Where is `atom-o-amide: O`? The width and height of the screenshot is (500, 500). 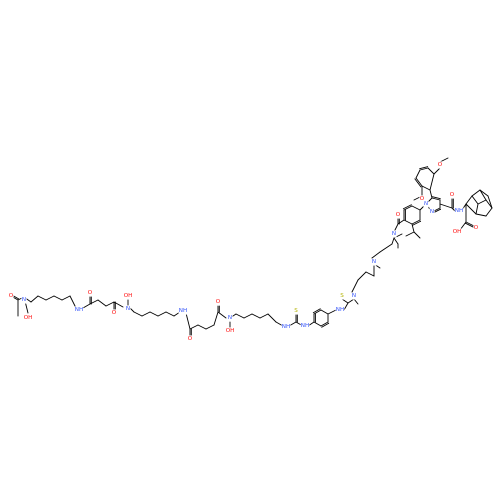
atom-o-amide: O is located at coordinates (398, 215).